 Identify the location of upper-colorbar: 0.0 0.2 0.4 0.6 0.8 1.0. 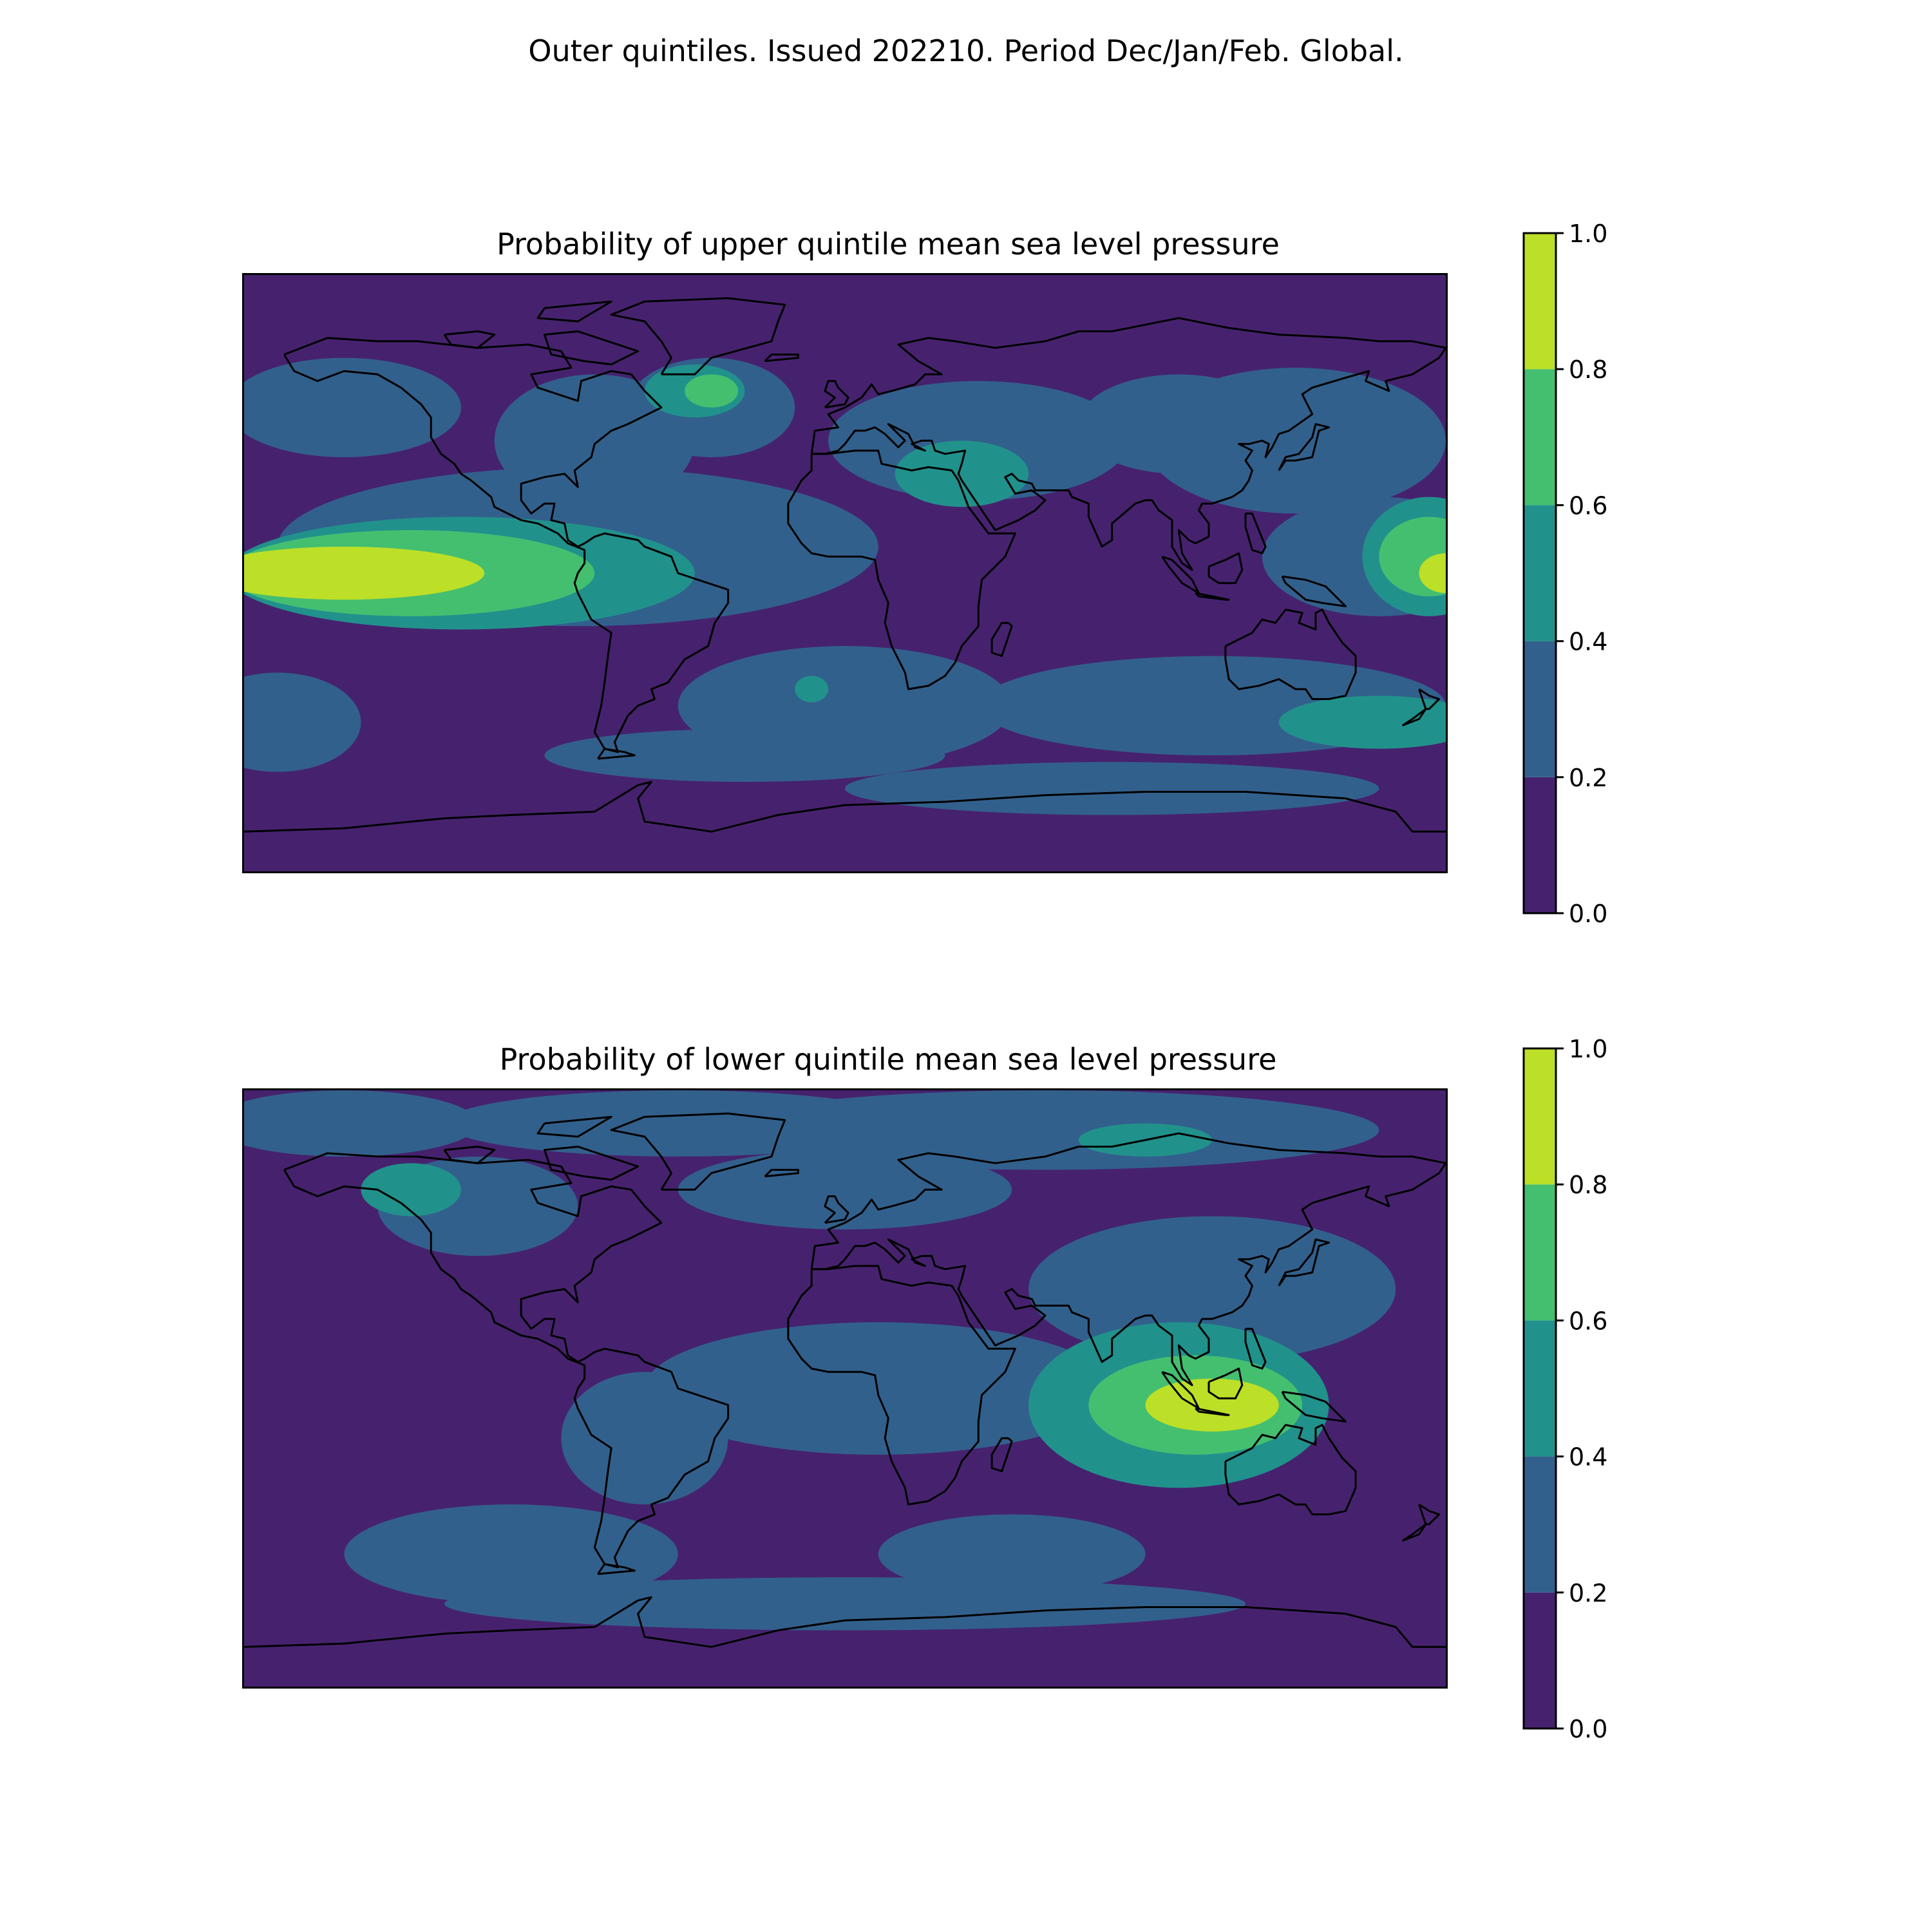
(1564, 573).